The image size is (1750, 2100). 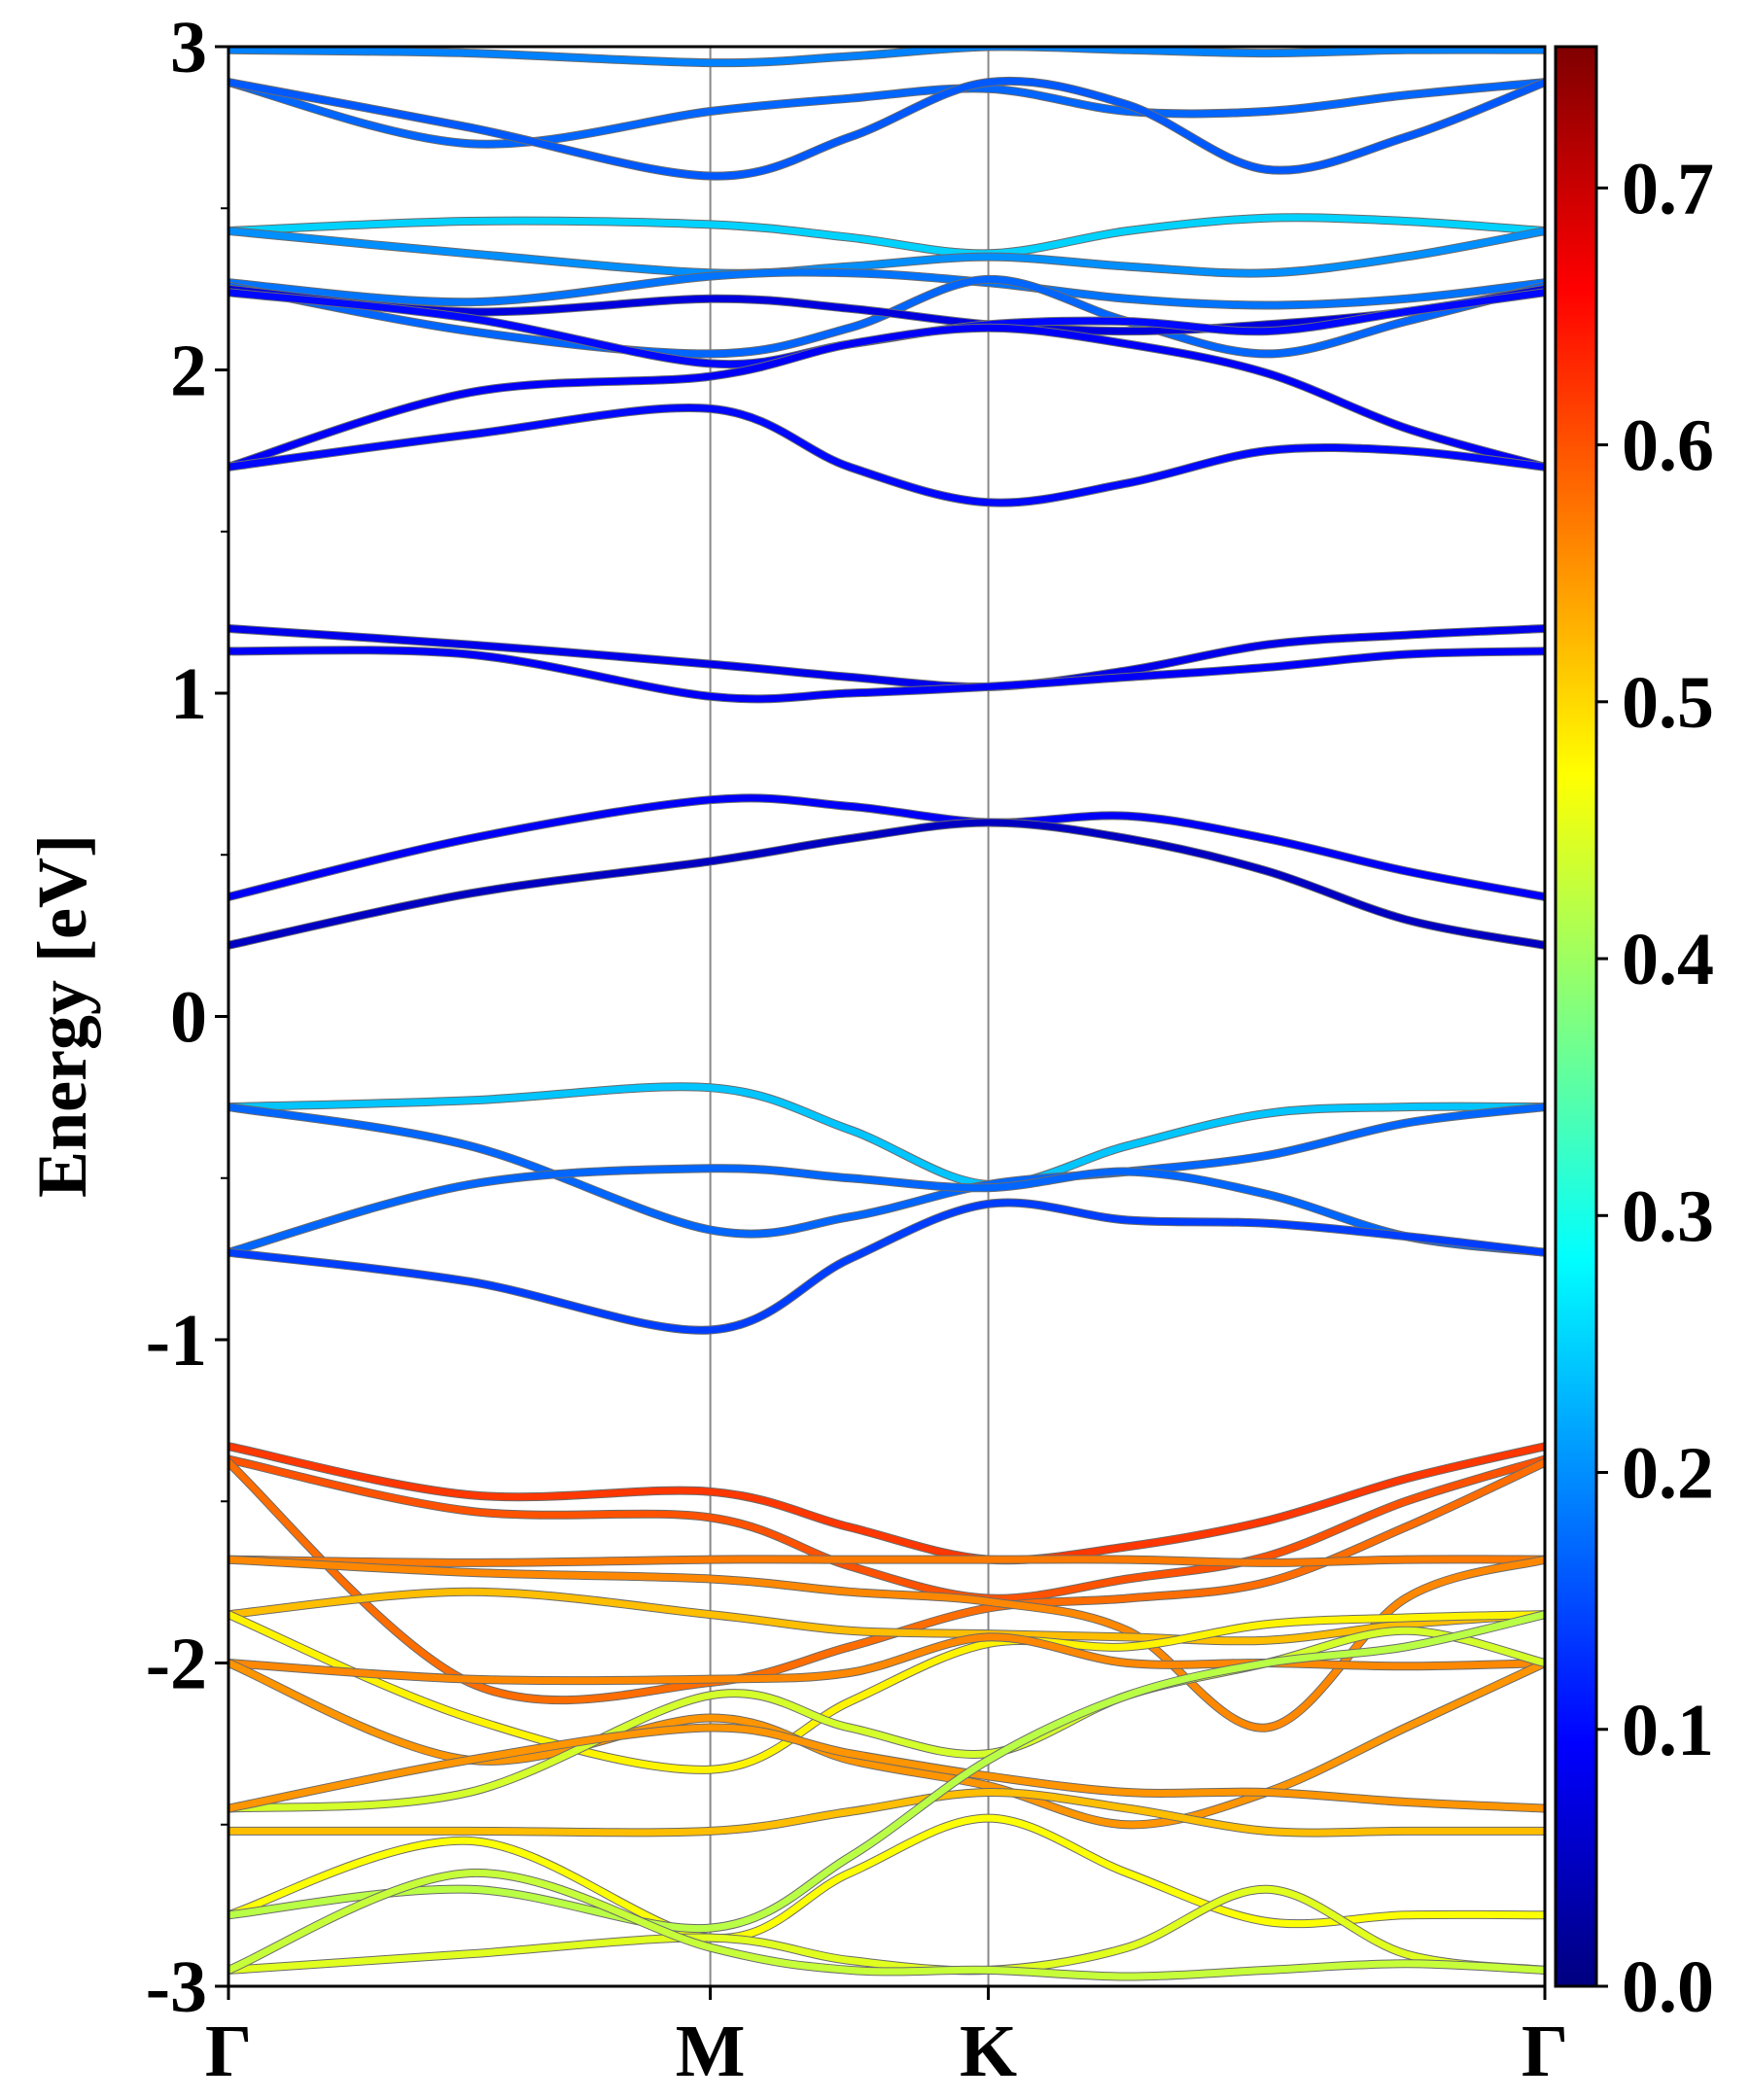 What do you see at coordinates (176, 1341) in the screenshot?
I see `y-tick-label: -1` at bounding box center [176, 1341].